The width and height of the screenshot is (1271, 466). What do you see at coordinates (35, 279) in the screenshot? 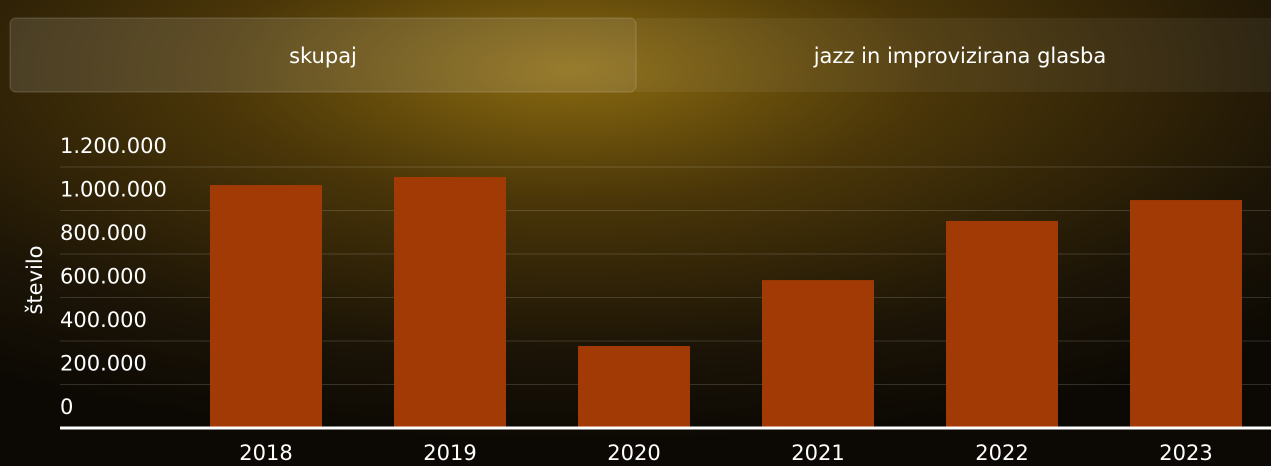
I see `y-axis-label: število` at bounding box center [35, 279].